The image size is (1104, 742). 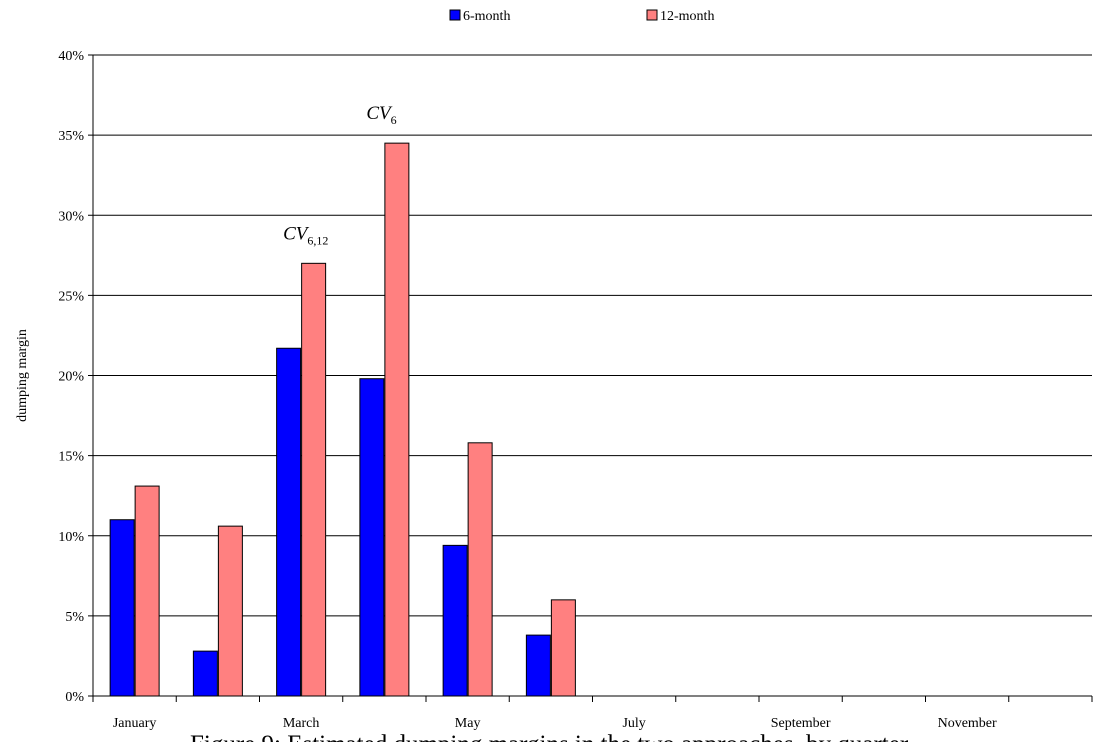 I want to click on y-tick-labels: 0% 5% 10% 15% 20% 25% 30% 35% 40%, so click(x=75, y=377).